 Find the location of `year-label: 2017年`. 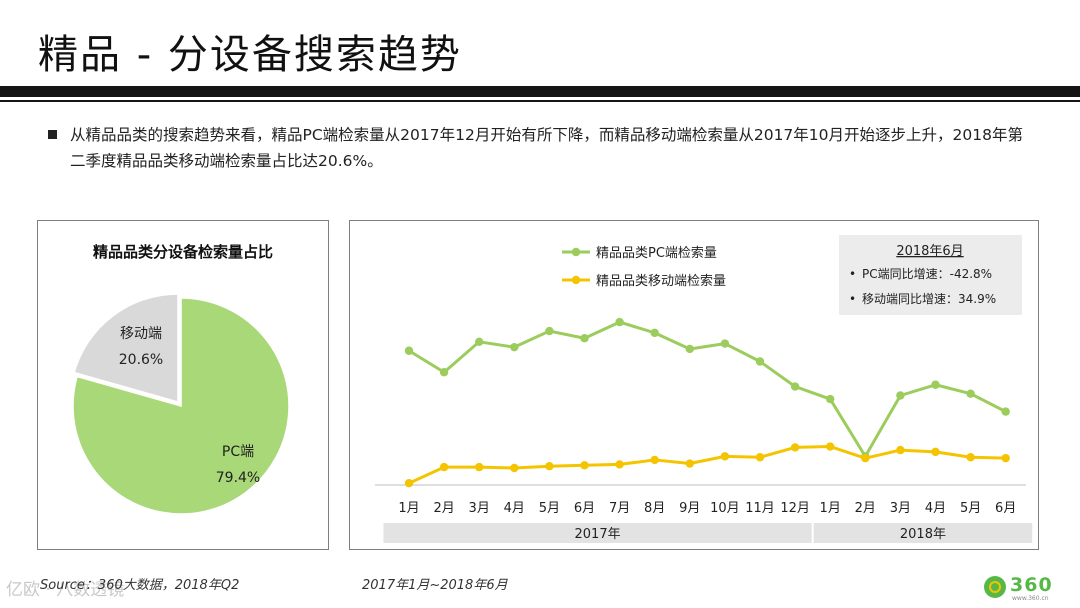

year-label: 2017年 is located at coordinates (598, 534).